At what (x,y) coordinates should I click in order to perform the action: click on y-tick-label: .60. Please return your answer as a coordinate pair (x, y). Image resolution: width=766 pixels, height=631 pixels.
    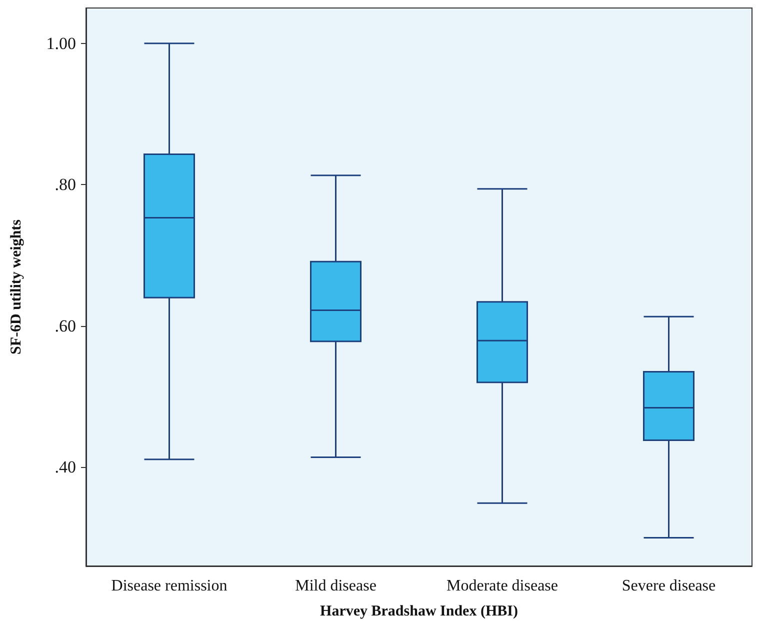
    Looking at the image, I should click on (65, 326).